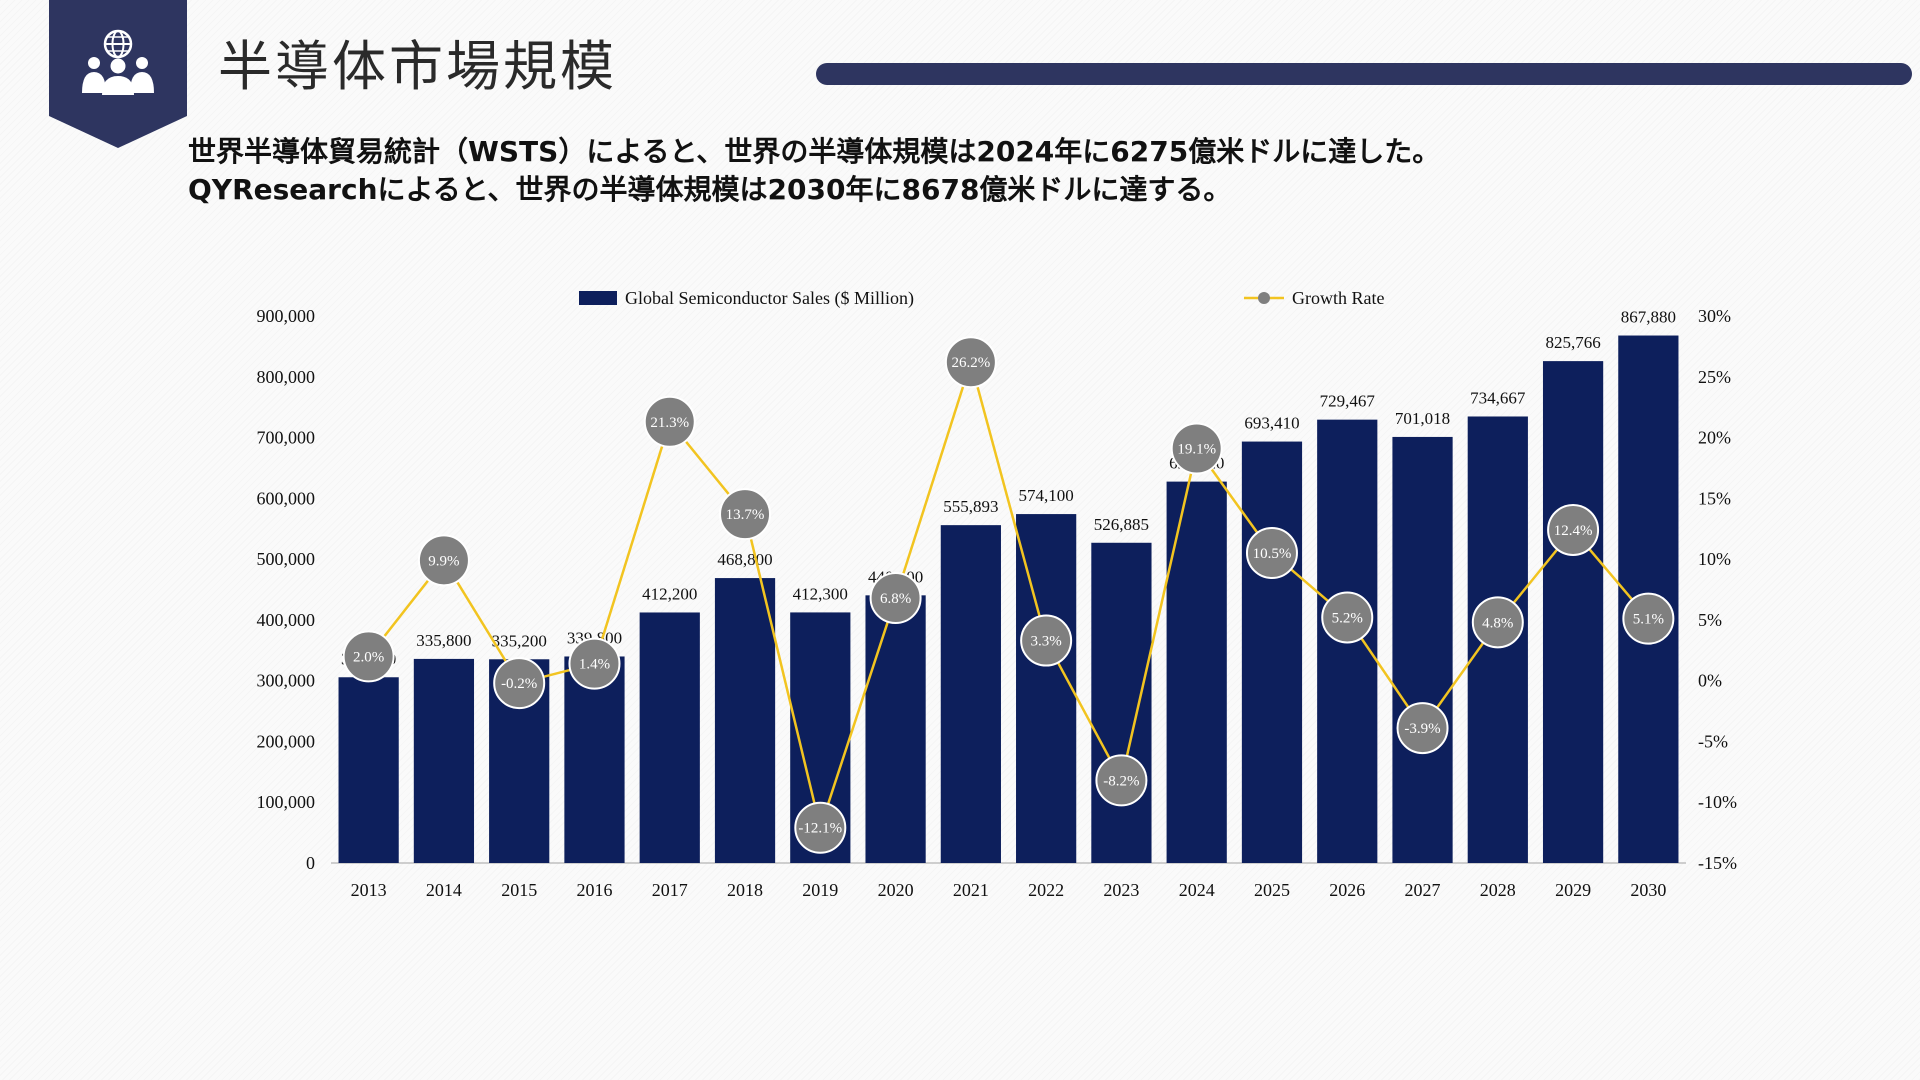 The width and height of the screenshot is (1920, 1080). I want to click on bar-value-label: 701,018, so click(1422, 418).